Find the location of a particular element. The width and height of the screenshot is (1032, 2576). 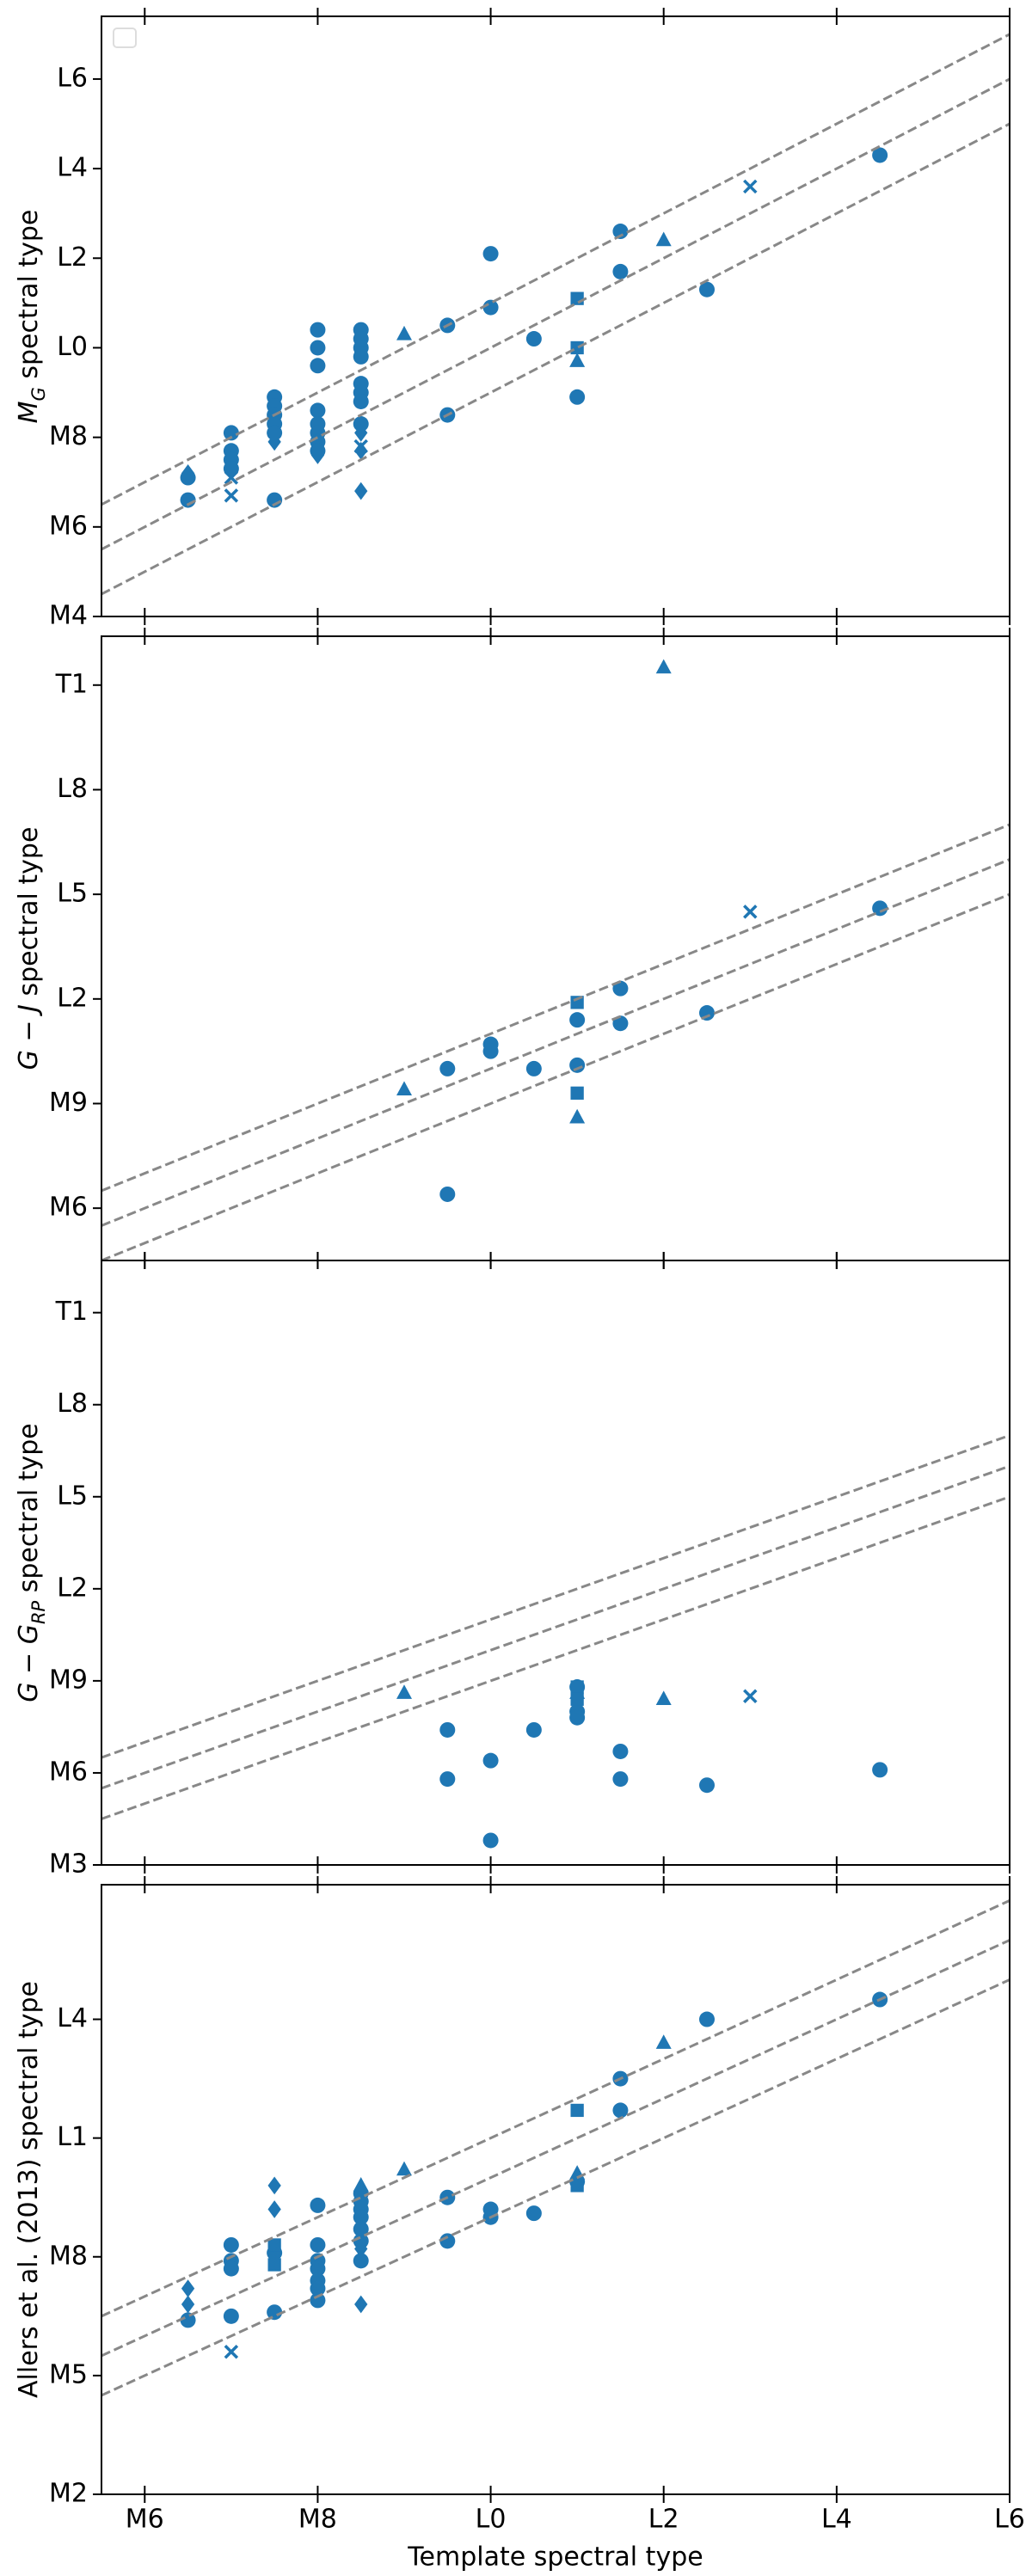

x-axis-label: Template spectral type is located at coordinates (555, 2557).